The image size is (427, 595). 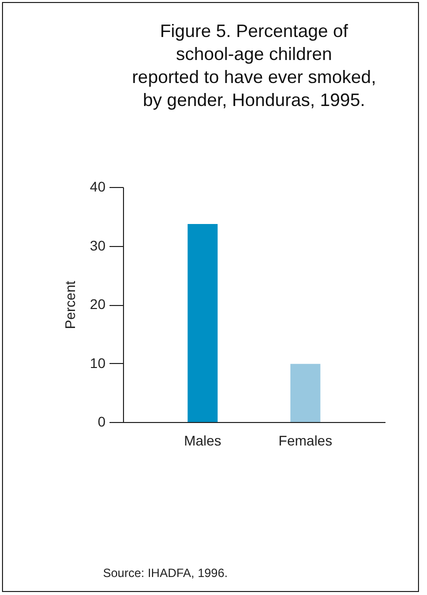 What do you see at coordinates (98, 362) in the screenshot?
I see `y-tick-label: 10` at bounding box center [98, 362].